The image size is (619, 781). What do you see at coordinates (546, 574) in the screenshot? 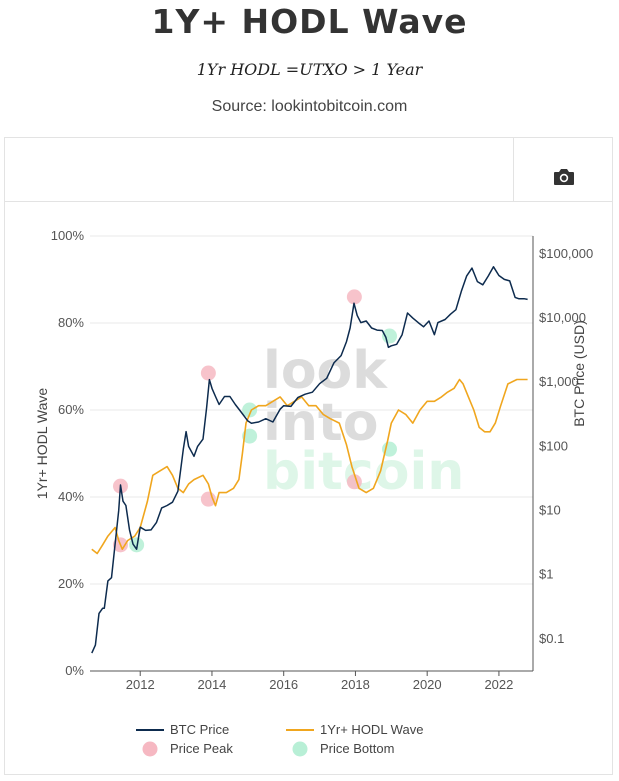
I see `y-right-tick-label: $1` at bounding box center [546, 574].